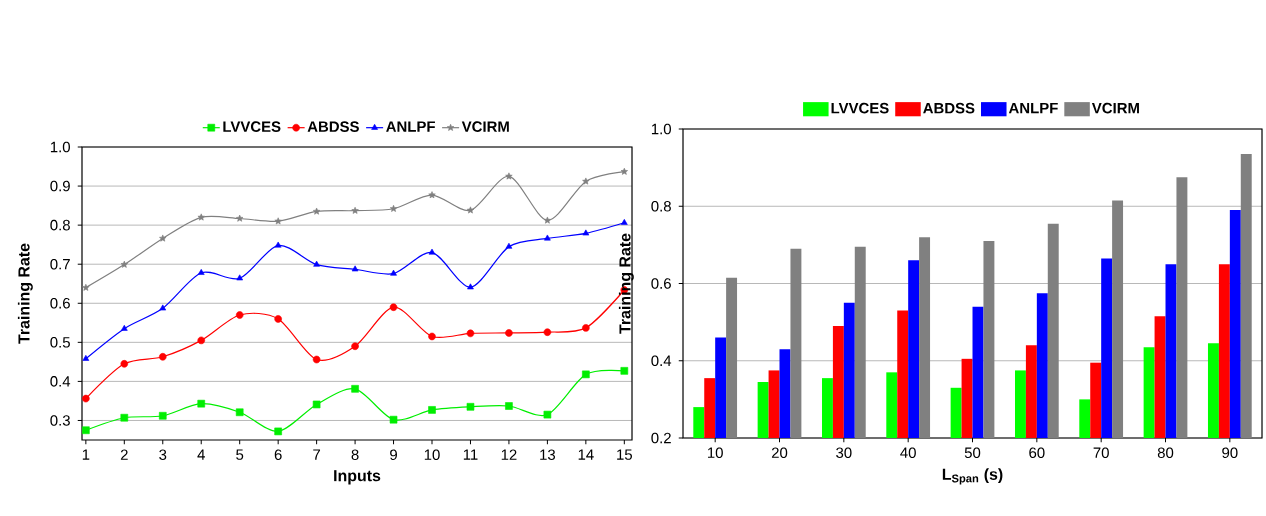 Image resolution: width=1266 pixels, height=516 pixels. I want to click on x-tick-label: 70, so click(1101, 453).